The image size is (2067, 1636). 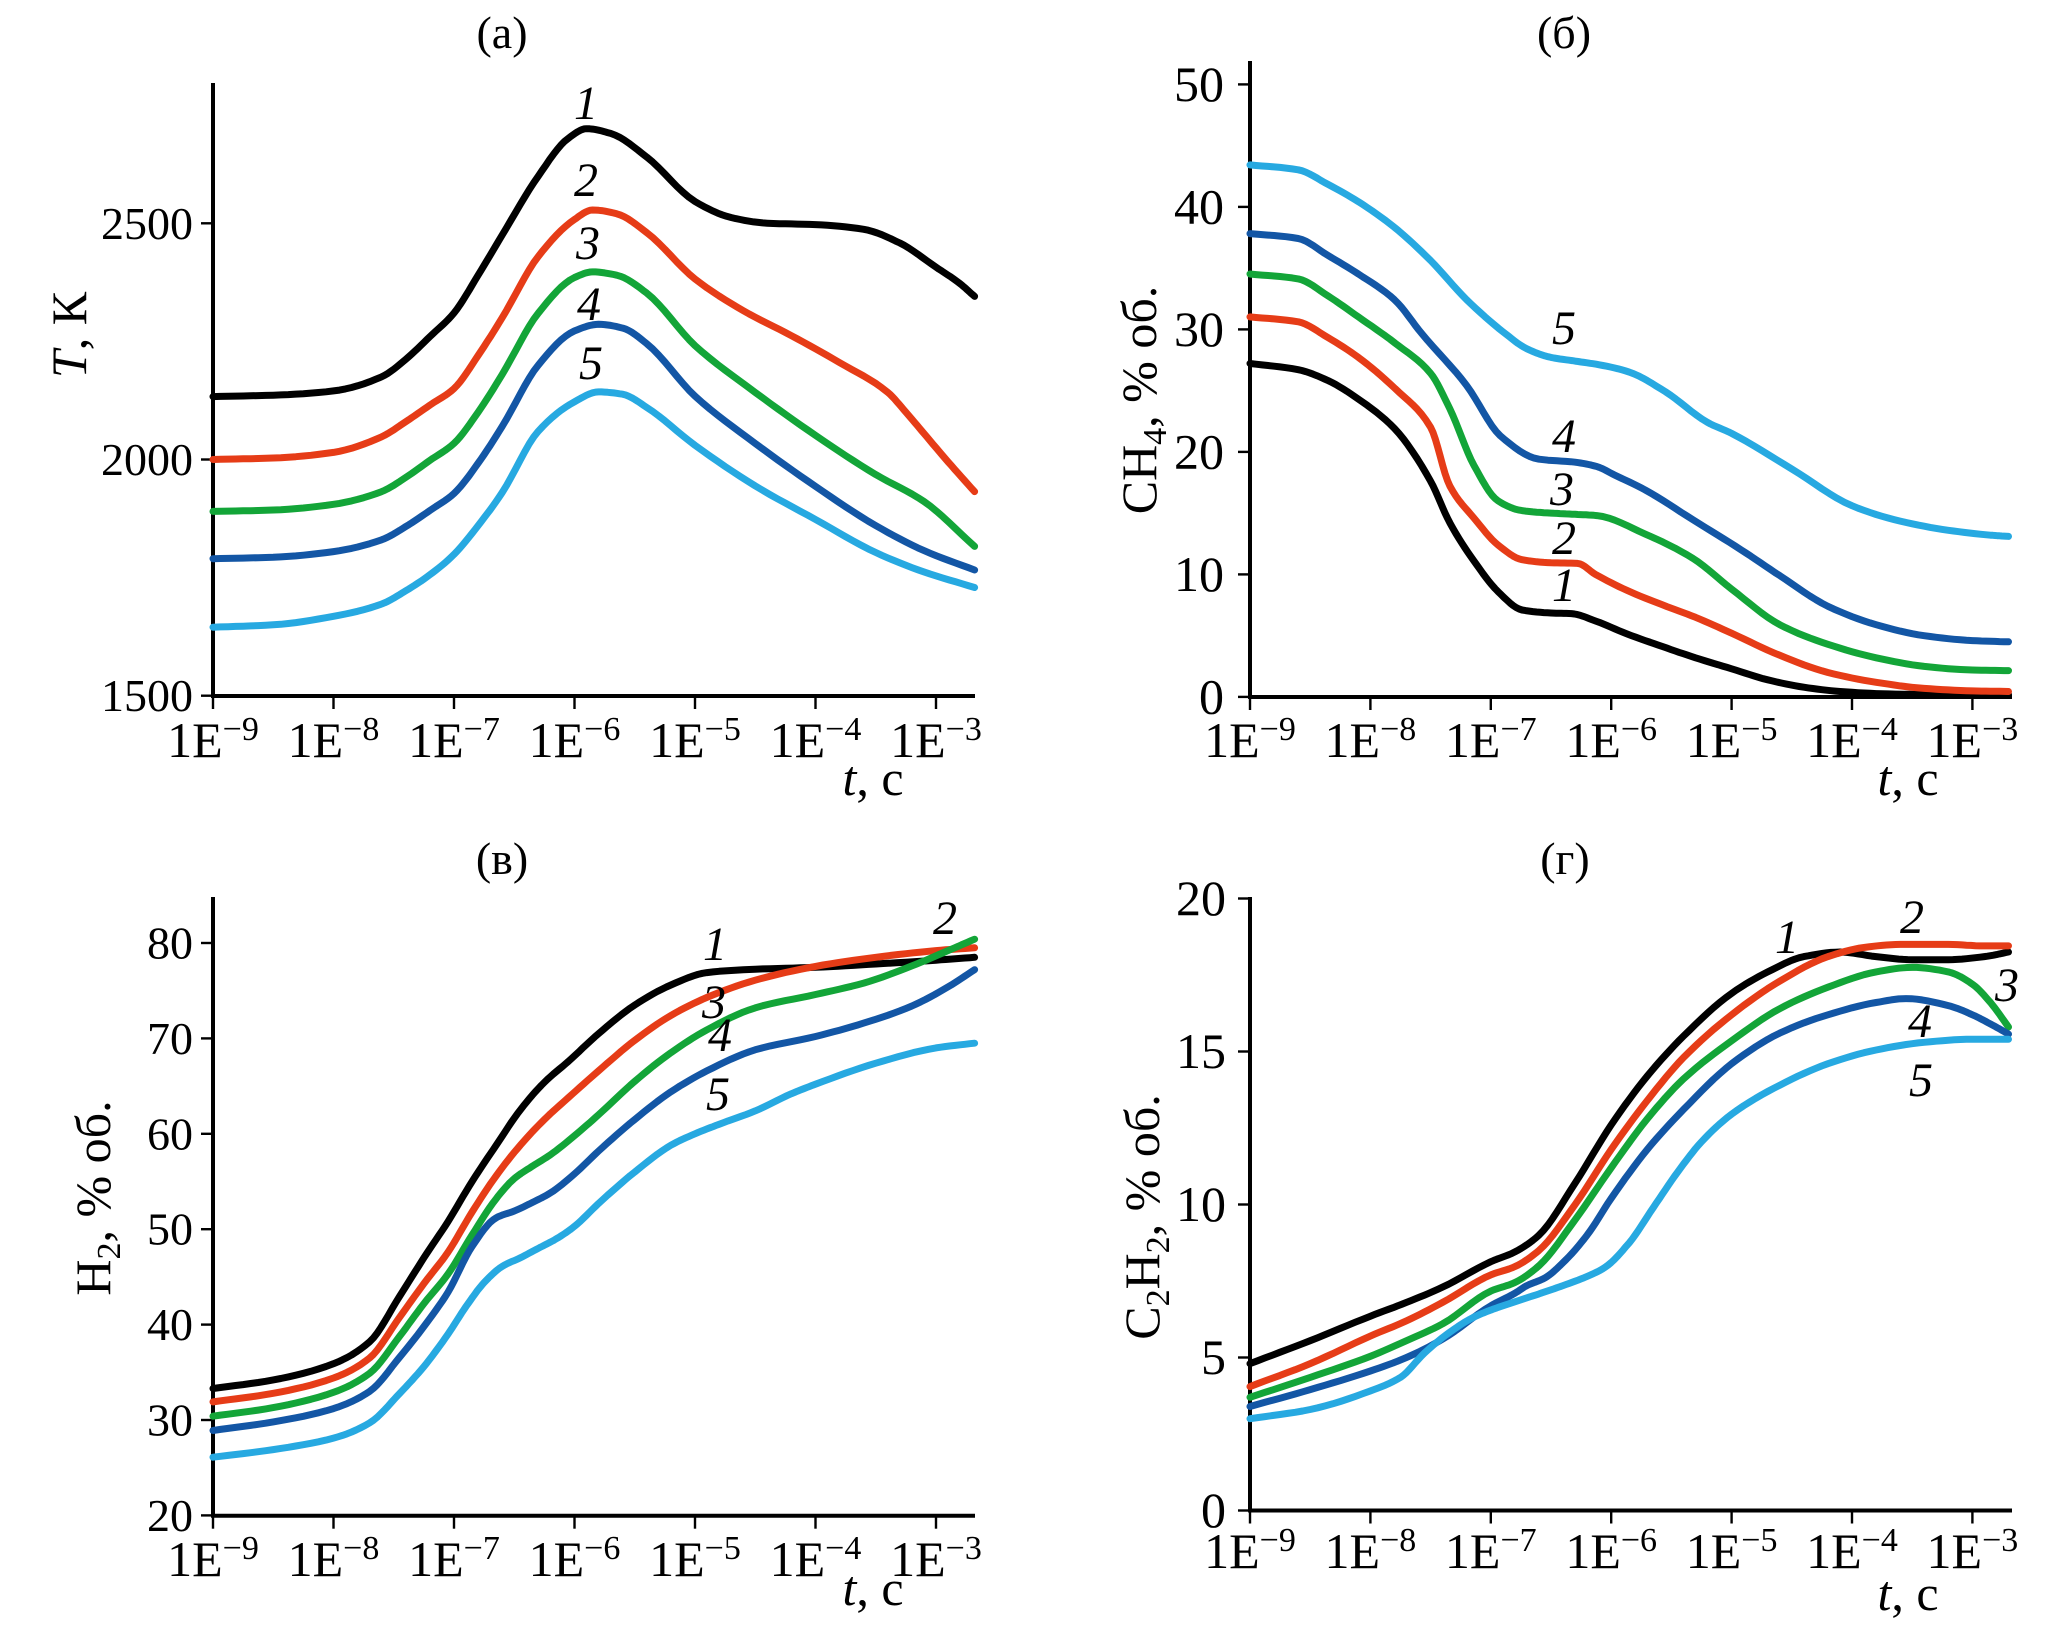 I want to click on svg-text: 1500, so click(x=147, y=695).